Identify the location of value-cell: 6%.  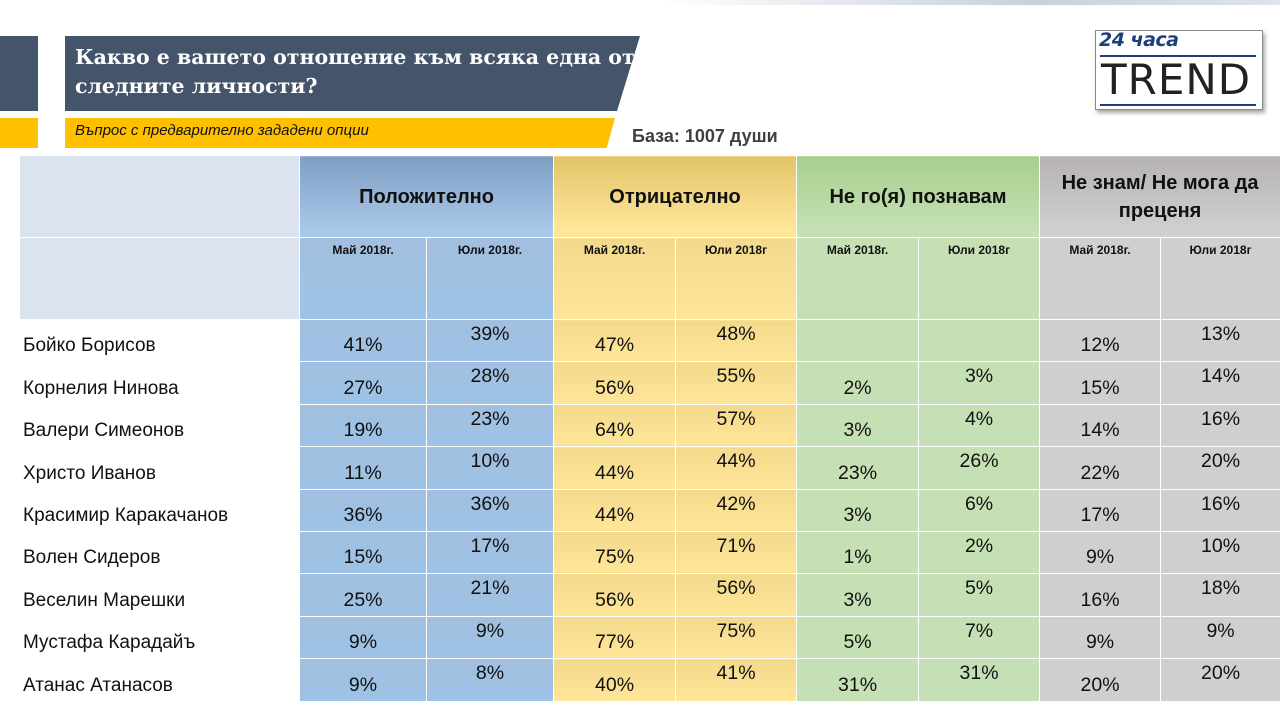
(979, 510).